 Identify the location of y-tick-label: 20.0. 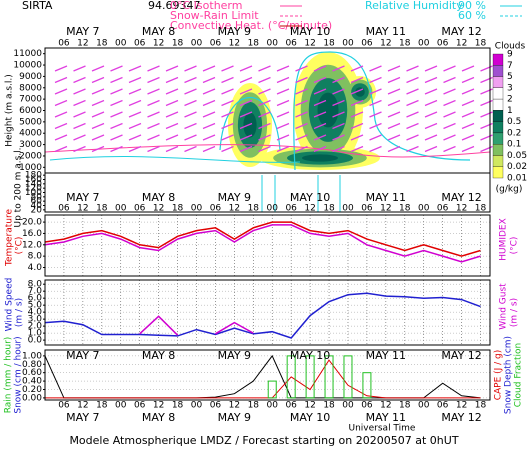
(32, 223).